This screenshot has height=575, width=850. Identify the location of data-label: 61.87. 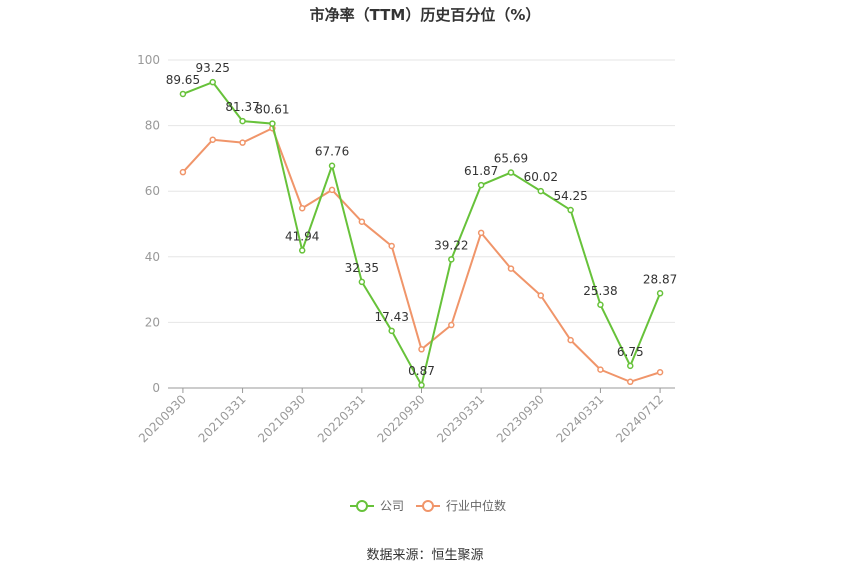
(481, 171).